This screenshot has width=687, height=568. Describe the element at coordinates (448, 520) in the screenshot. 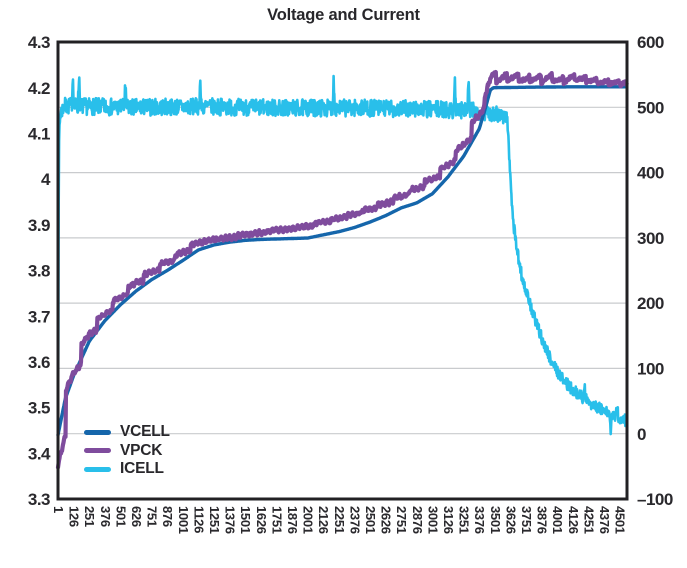

I see `x-tick-label: 3126` at that location.